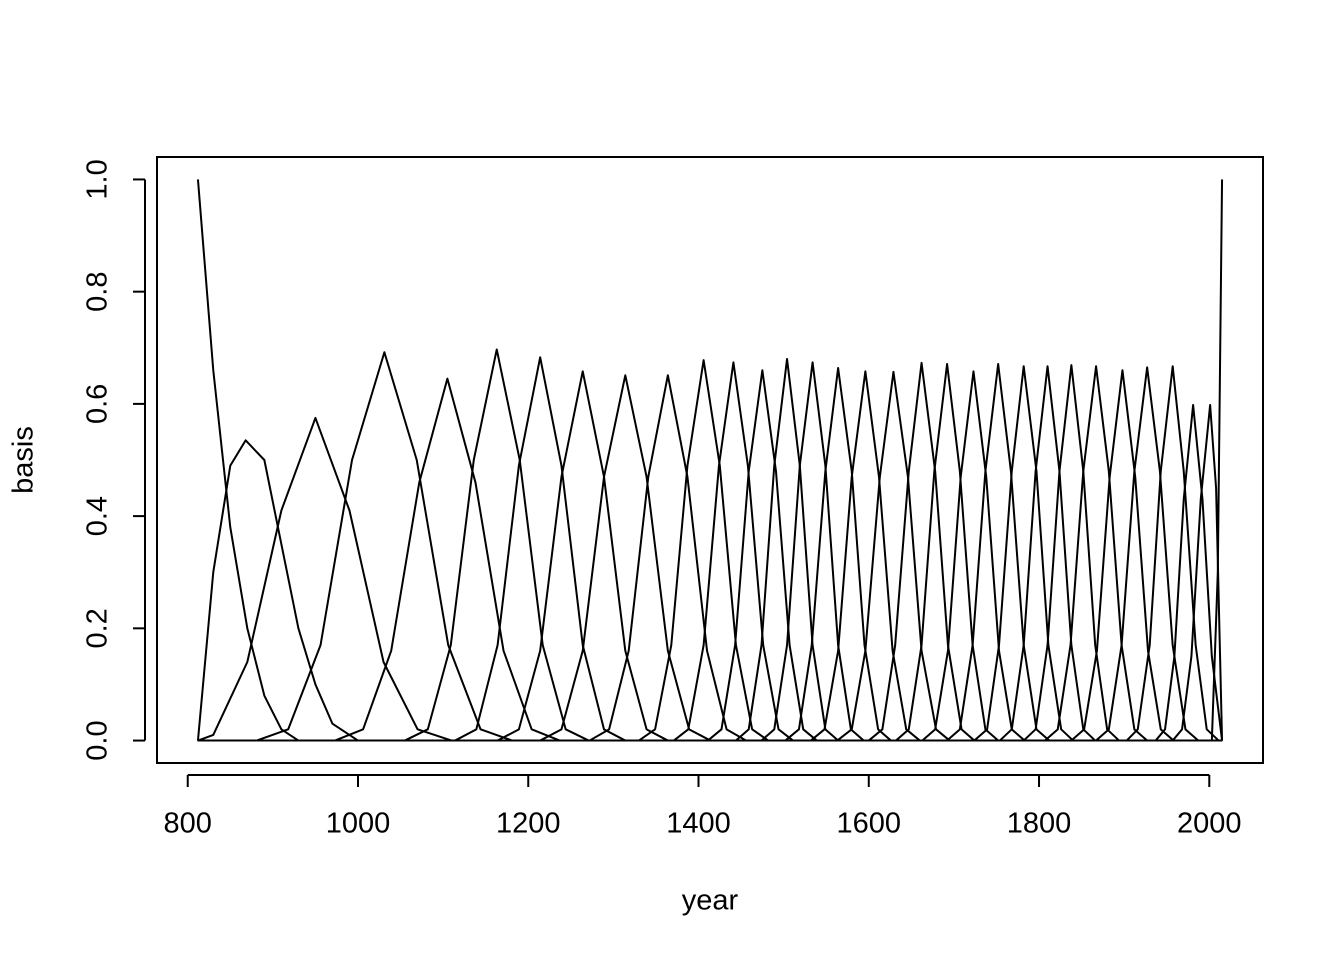 The height and width of the screenshot is (960, 1344). What do you see at coordinates (98, 179) in the screenshot?
I see `y-tick-label: 1.0` at bounding box center [98, 179].